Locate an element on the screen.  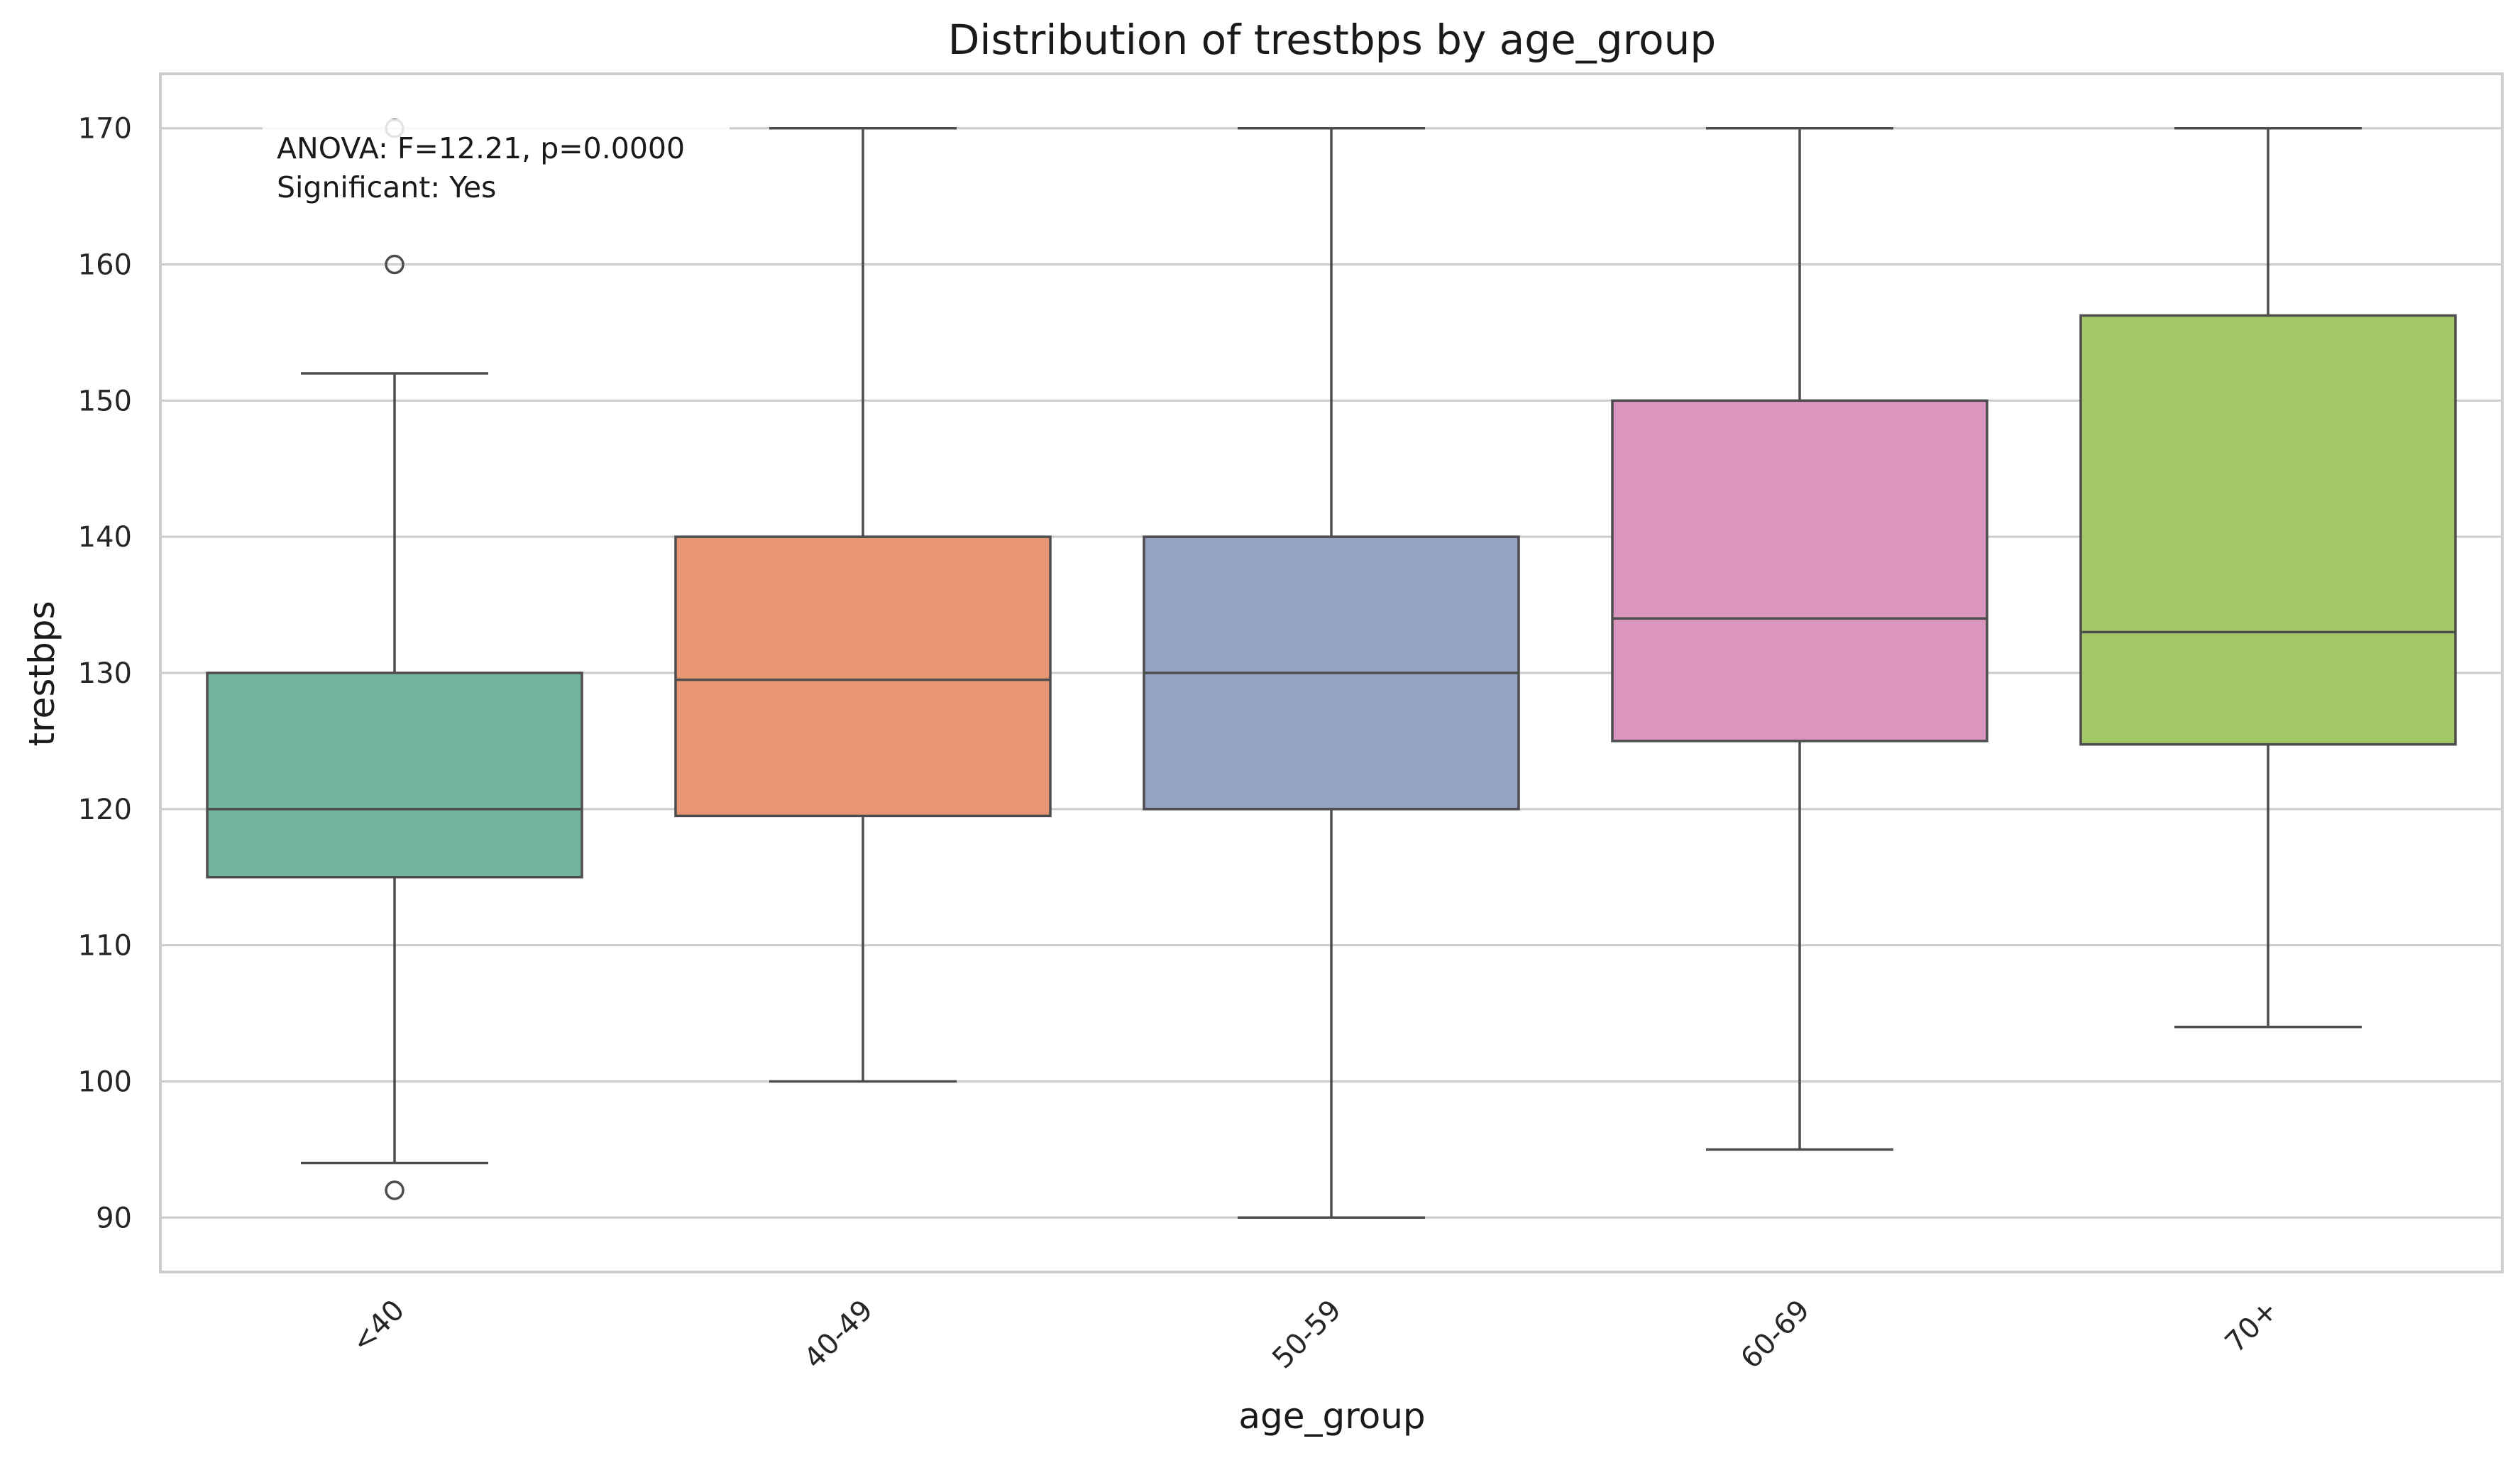
y-tick-label-90: 90 is located at coordinates (114, 1218).